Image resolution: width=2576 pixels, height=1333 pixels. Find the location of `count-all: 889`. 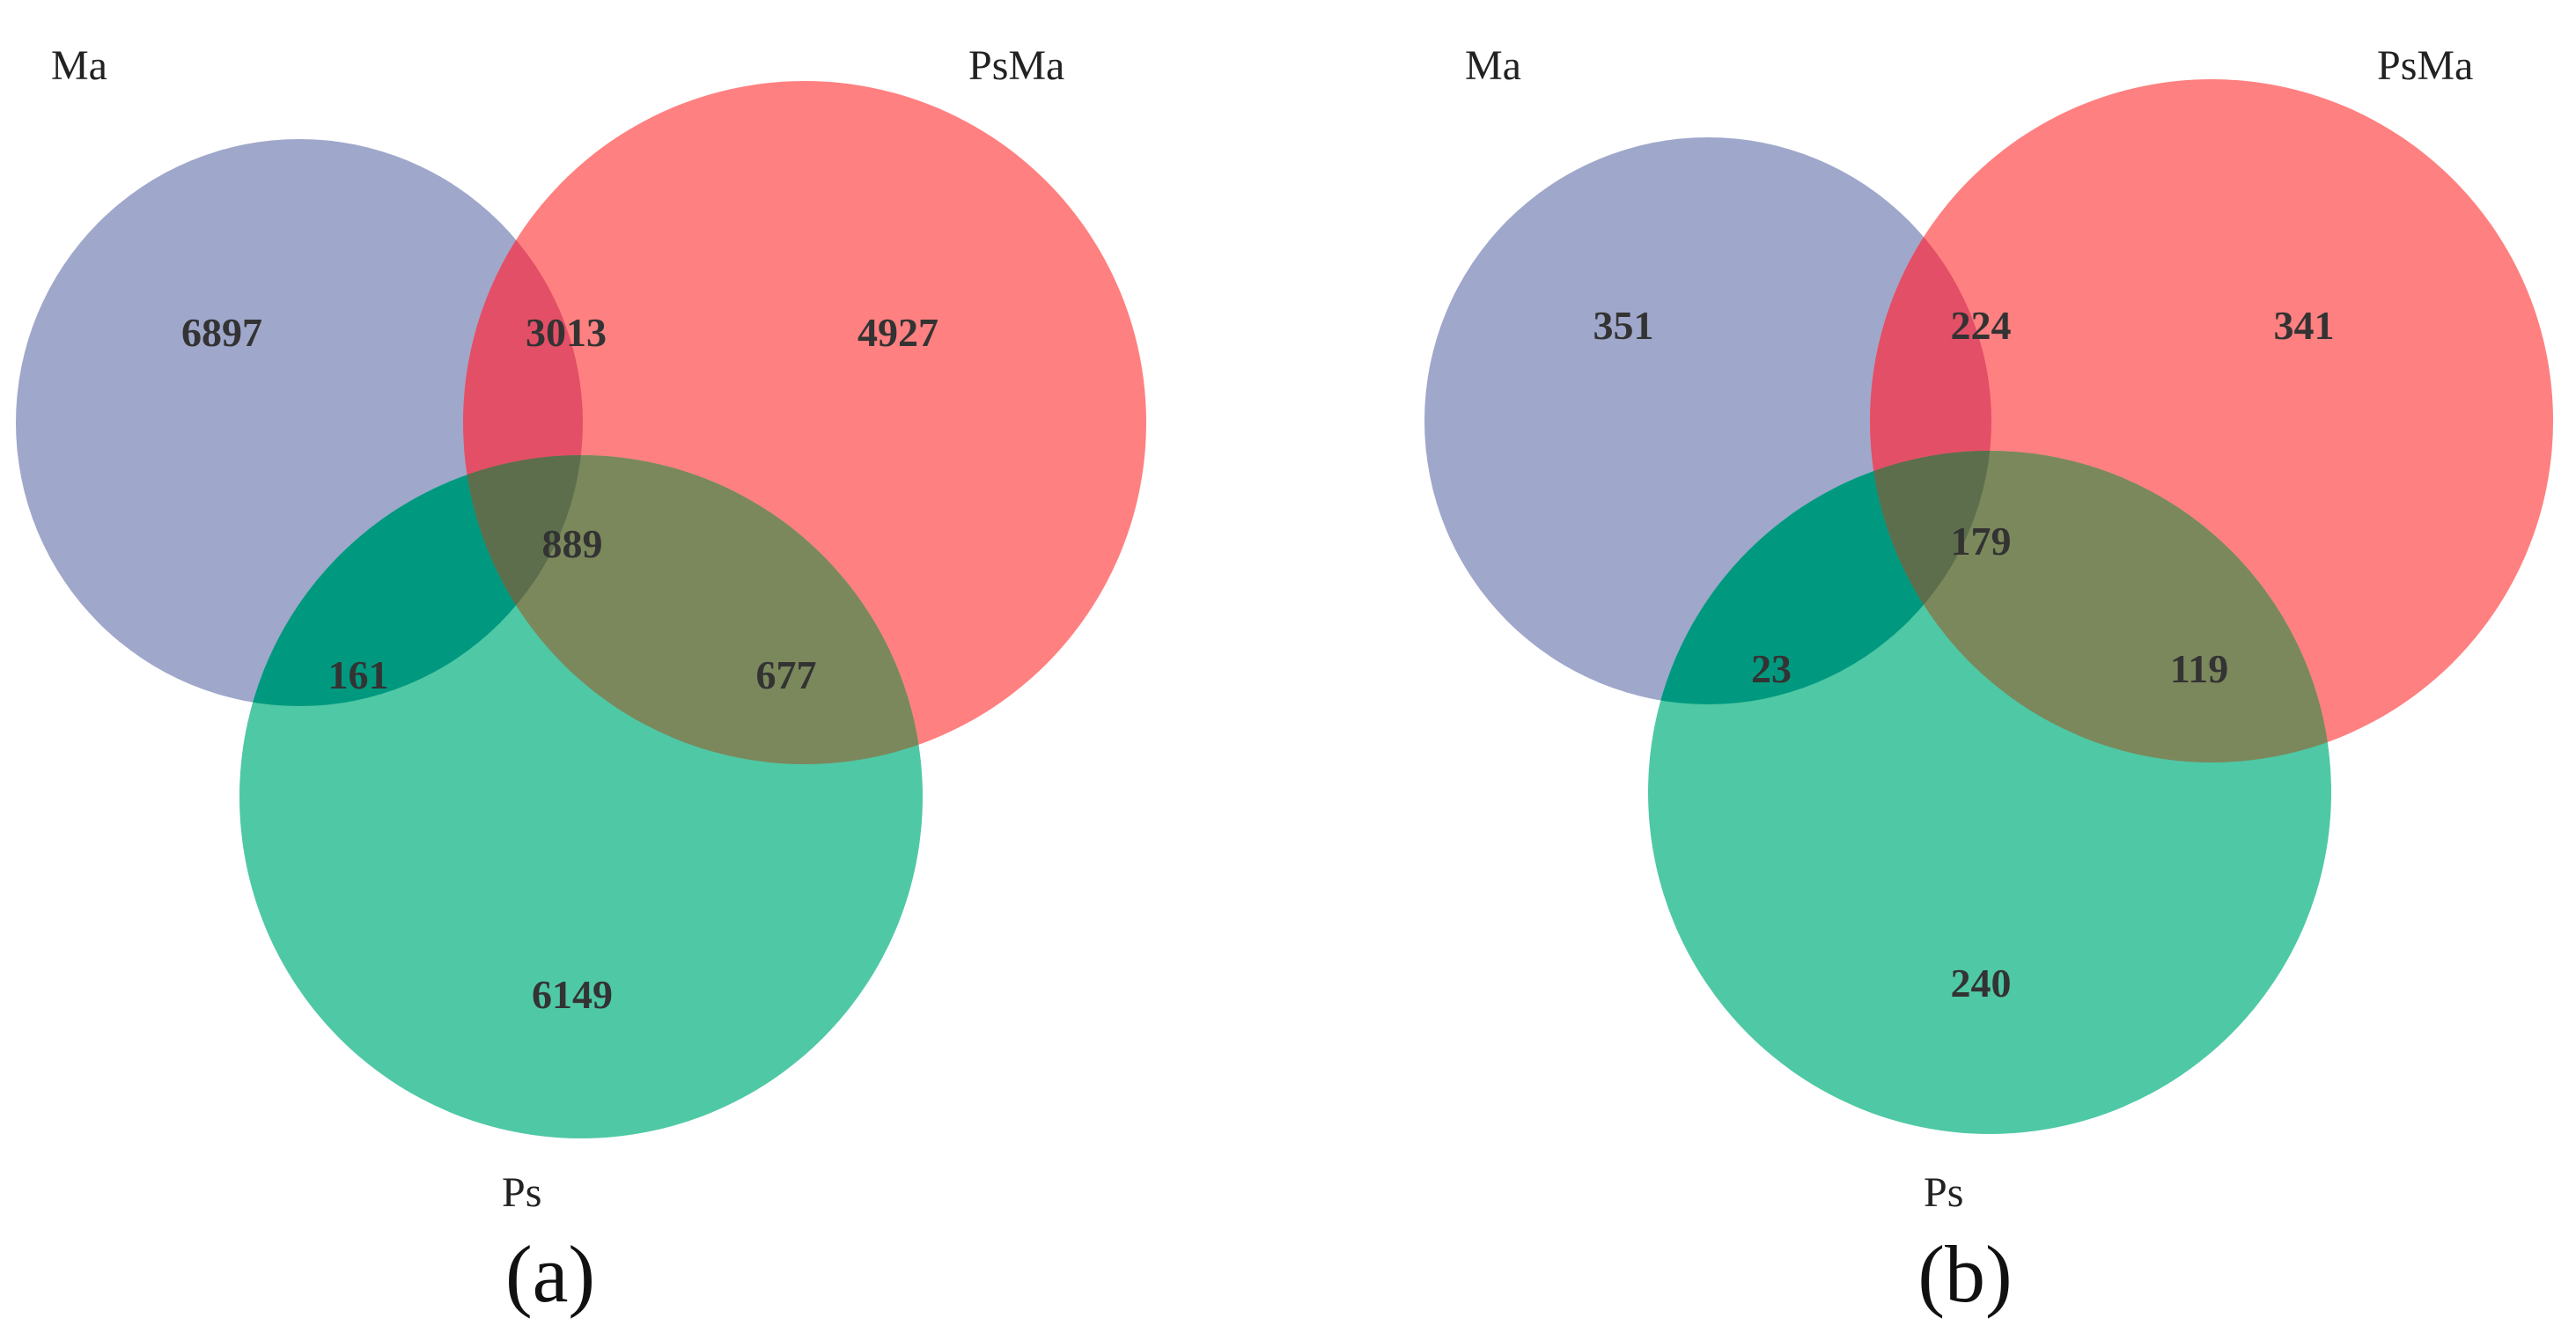

count-all: 889 is located at coordinates (572, 543).